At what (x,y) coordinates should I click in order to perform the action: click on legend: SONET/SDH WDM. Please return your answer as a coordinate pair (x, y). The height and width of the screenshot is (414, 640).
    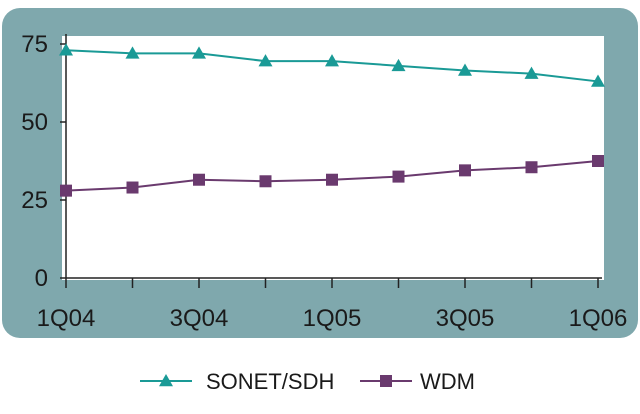
    Looking at the image, I should click on (307, 381).